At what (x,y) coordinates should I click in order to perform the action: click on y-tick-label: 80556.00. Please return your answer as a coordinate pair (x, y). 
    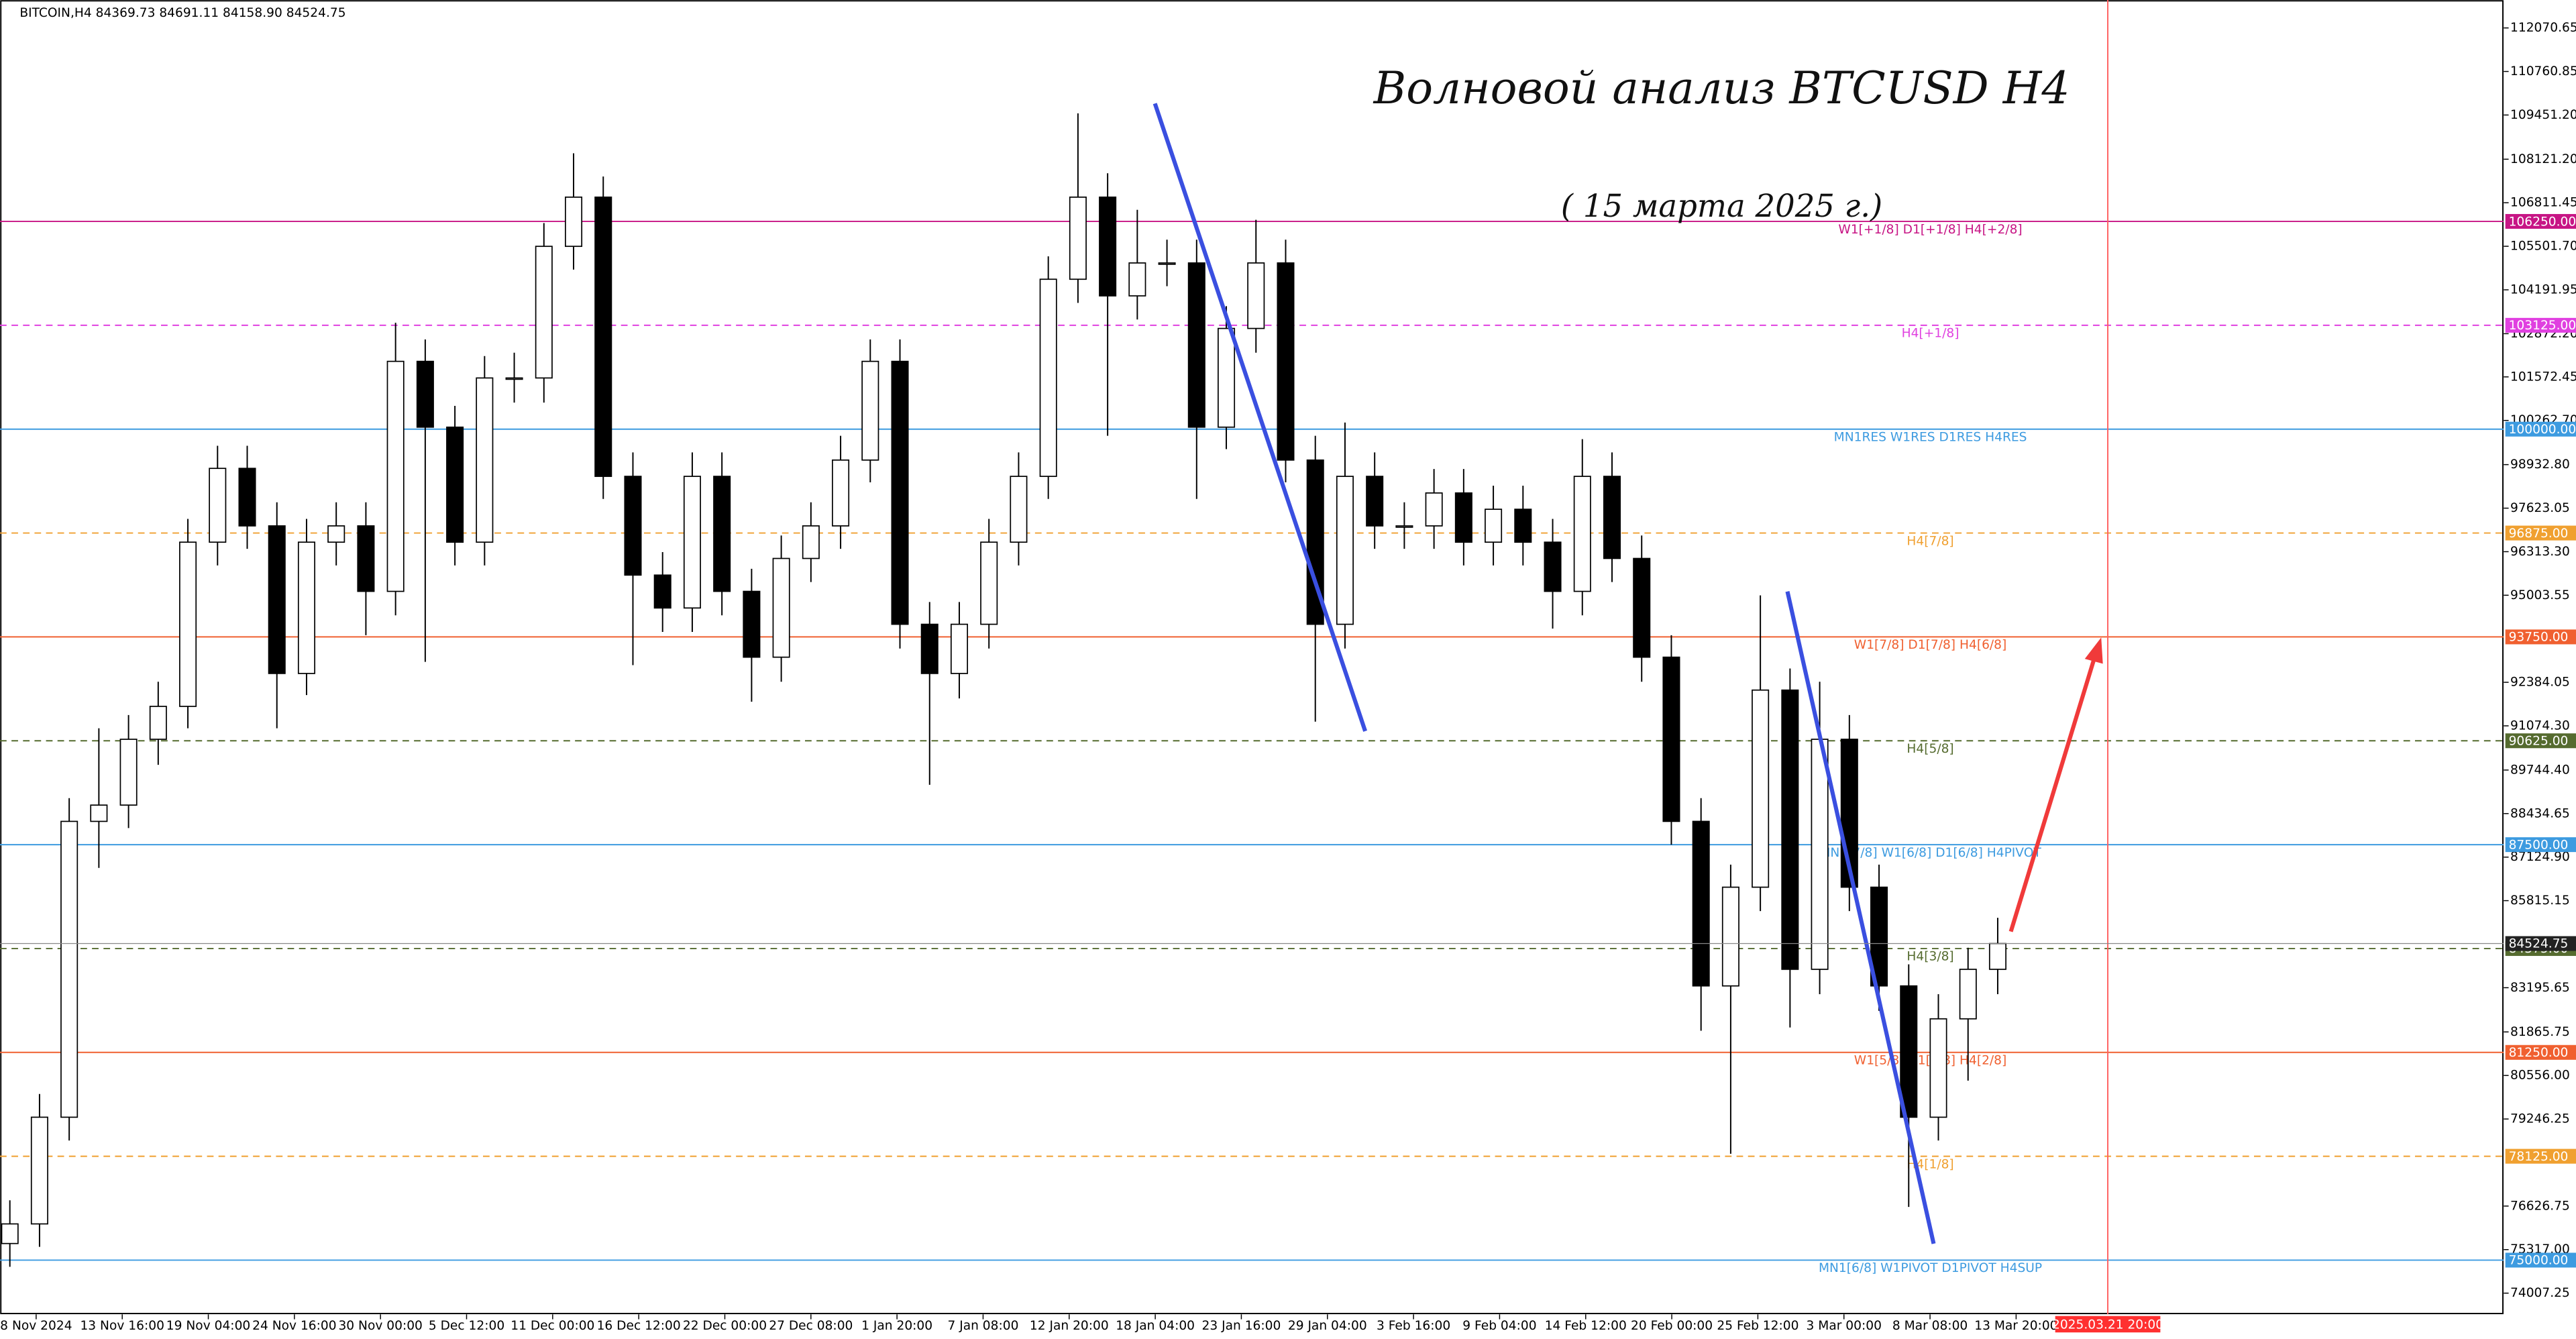
    Looking at the image, I should click on (2540, 1076).